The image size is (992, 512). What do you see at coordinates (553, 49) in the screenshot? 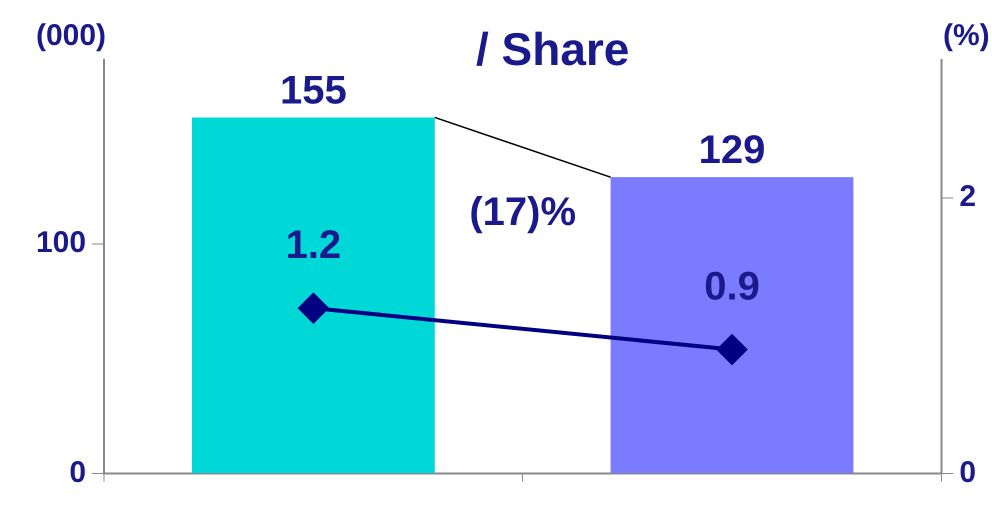
I see `chart-title: / Share` at bounding box center [553, 49].